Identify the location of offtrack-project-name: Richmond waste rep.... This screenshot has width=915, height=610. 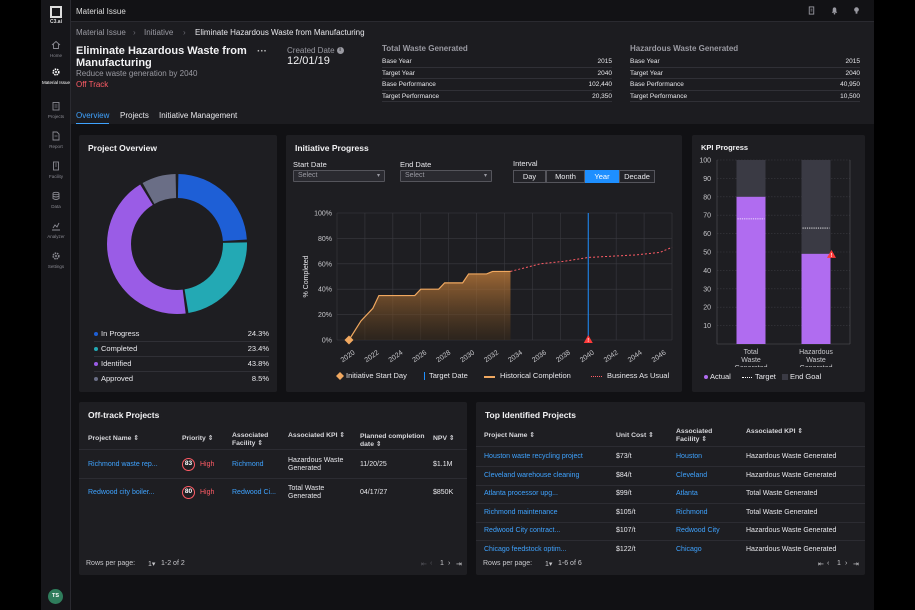
(123, 464).